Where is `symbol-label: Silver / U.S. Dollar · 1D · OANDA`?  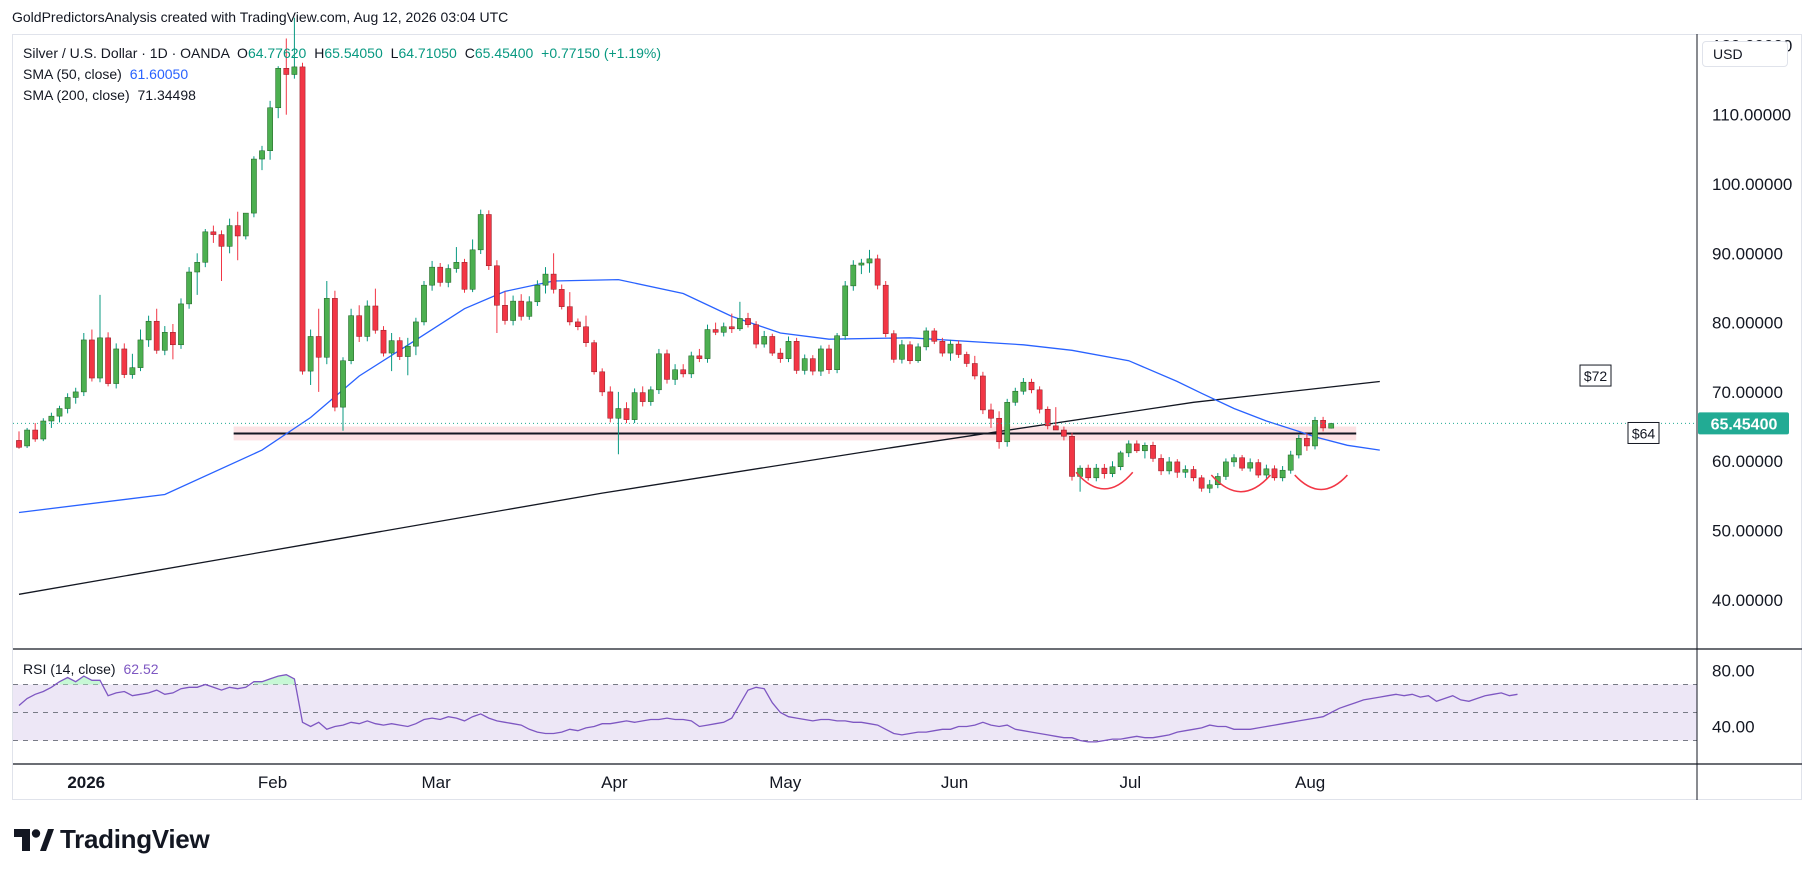 symbol-label: Silver / U.S. Dollar · 1D · OANDA is located at coordinates (126, 53).